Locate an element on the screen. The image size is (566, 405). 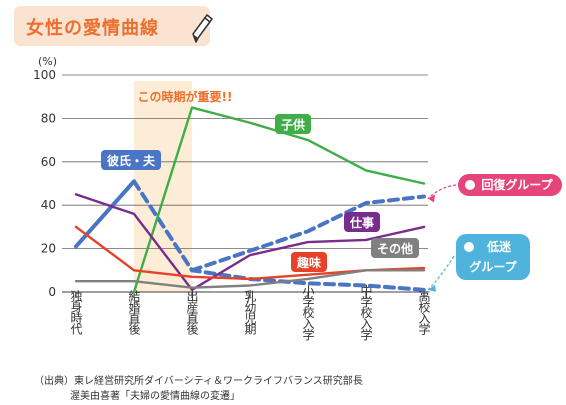
source-line-1: （出典）東レ経営研究所ダイバーシティ＆ワークライフバランス研究部長 is located at coordinates (198, 381).